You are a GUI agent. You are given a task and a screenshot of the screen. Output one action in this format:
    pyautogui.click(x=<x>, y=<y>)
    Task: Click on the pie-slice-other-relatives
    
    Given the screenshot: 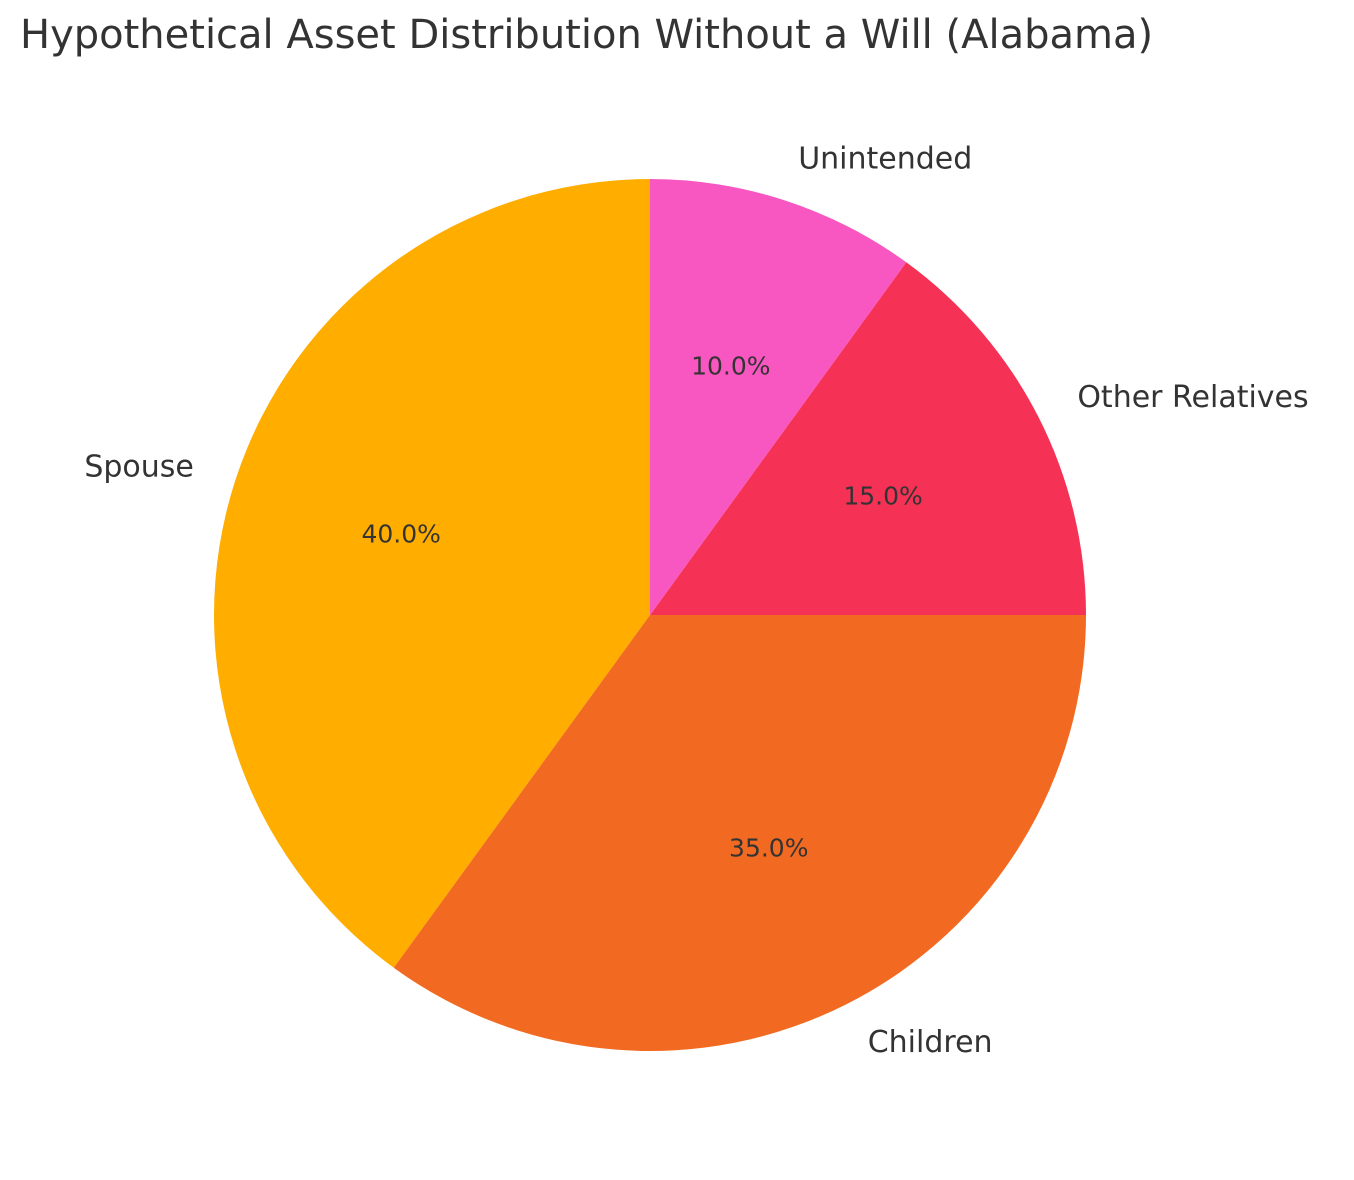 What is the action you would take?
    pyautogui.click(x=868, y=438)
    